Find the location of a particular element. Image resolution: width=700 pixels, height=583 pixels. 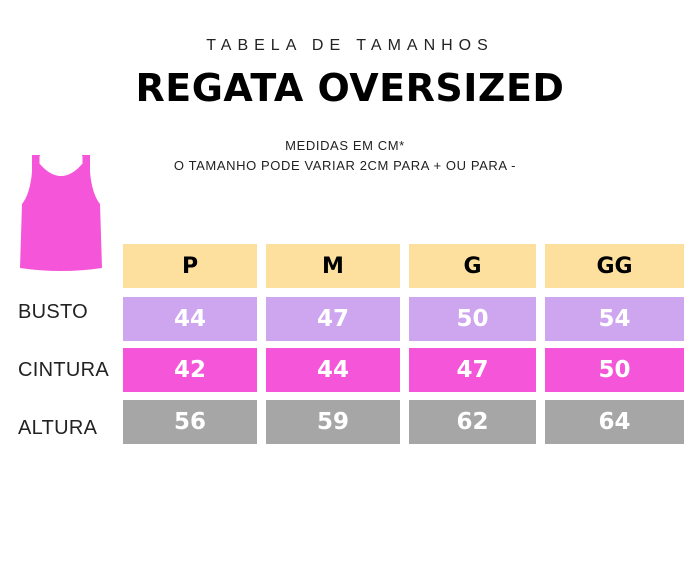

page-title: REGATA OVERSIZED is located at coordinates (350, 88).